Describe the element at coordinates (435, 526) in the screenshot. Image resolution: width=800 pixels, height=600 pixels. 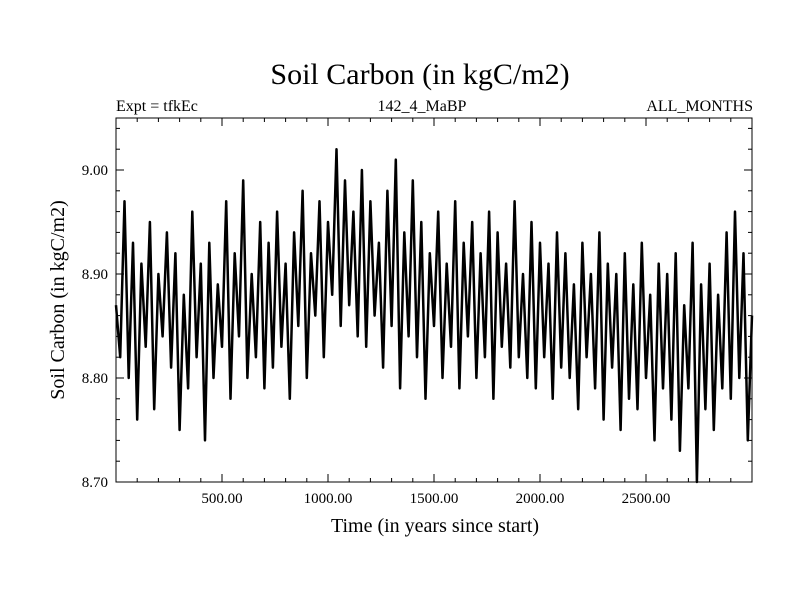
I see `x-axis-label: Time (in years since start)` at that location.